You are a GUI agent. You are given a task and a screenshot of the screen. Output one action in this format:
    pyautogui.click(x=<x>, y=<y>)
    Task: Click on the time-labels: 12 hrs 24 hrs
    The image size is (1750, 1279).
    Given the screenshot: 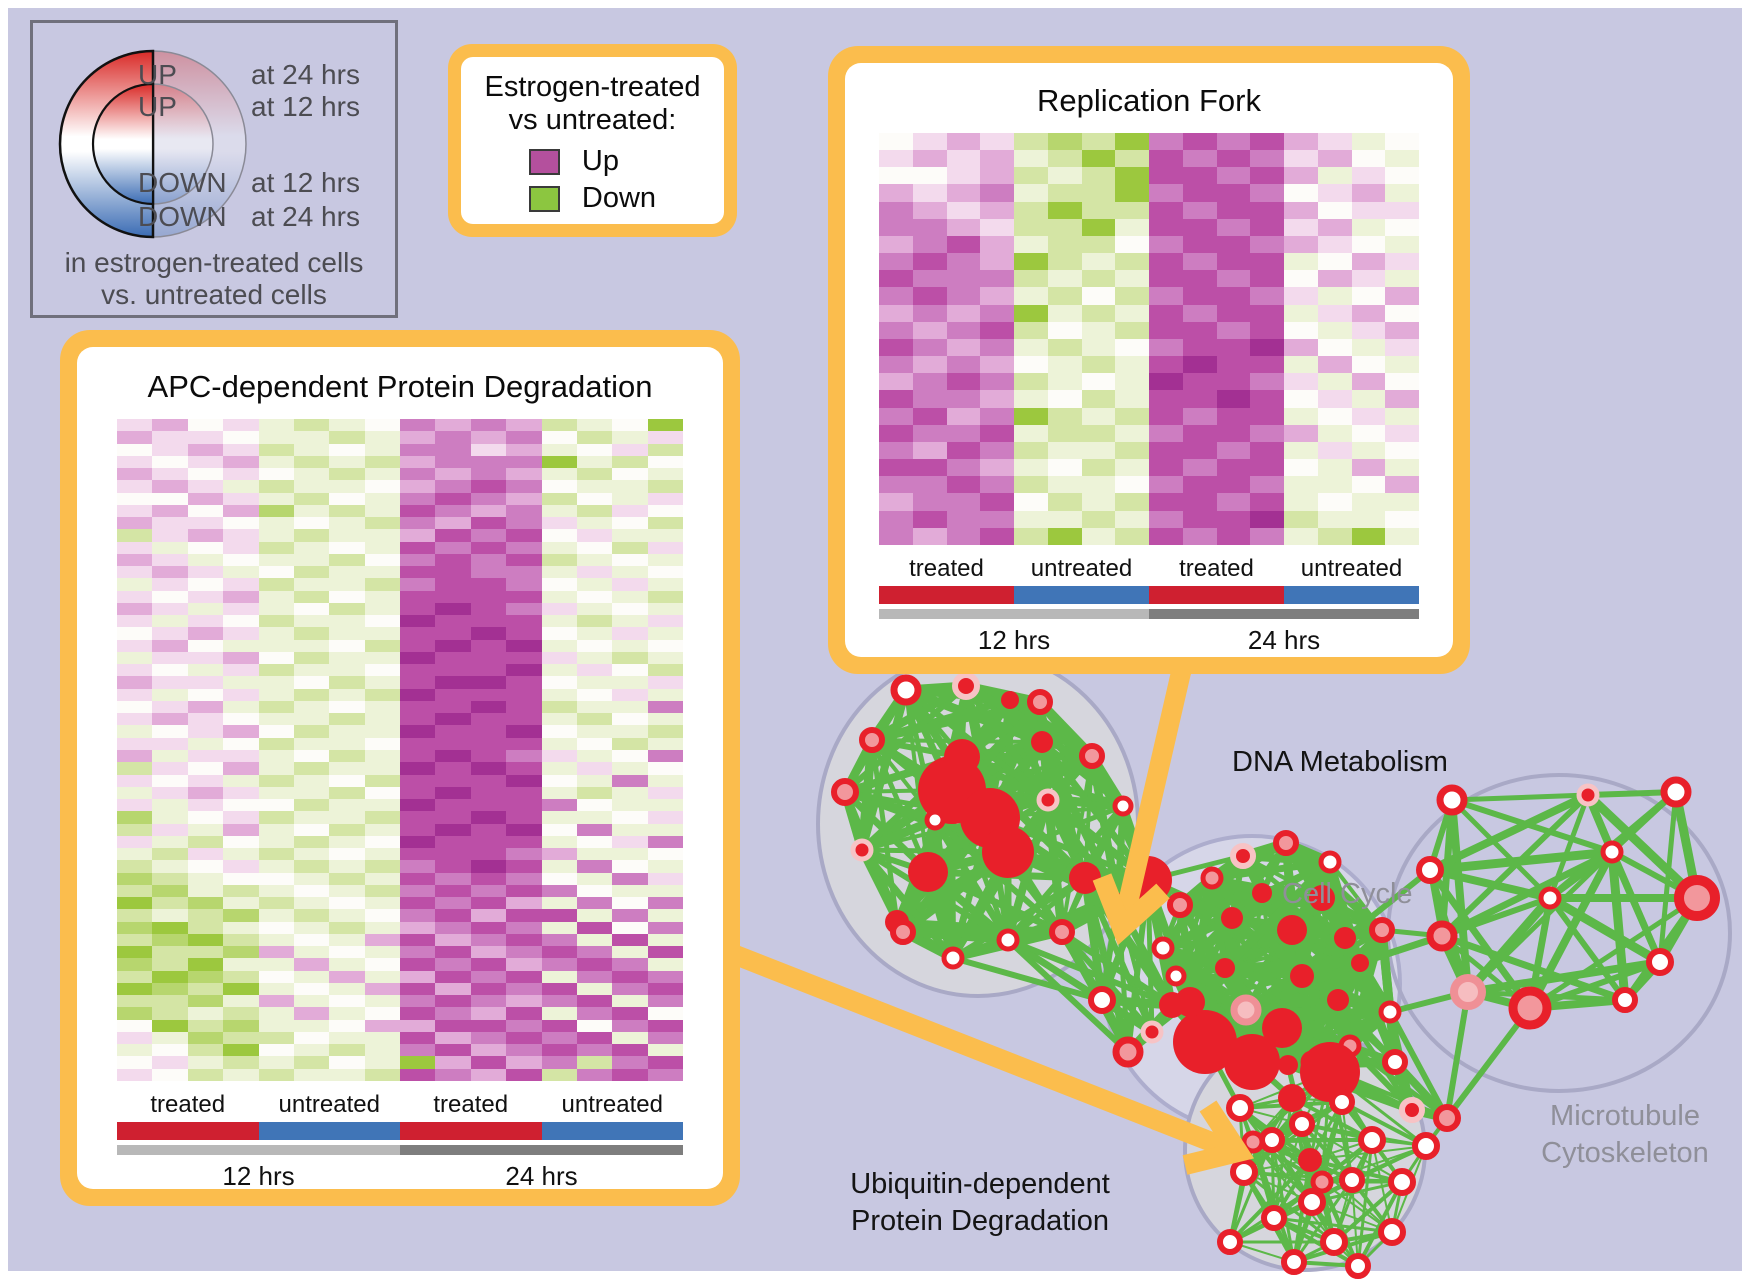 What is the action you would take?
    pyautogui.click(x=1149, y=640)
    